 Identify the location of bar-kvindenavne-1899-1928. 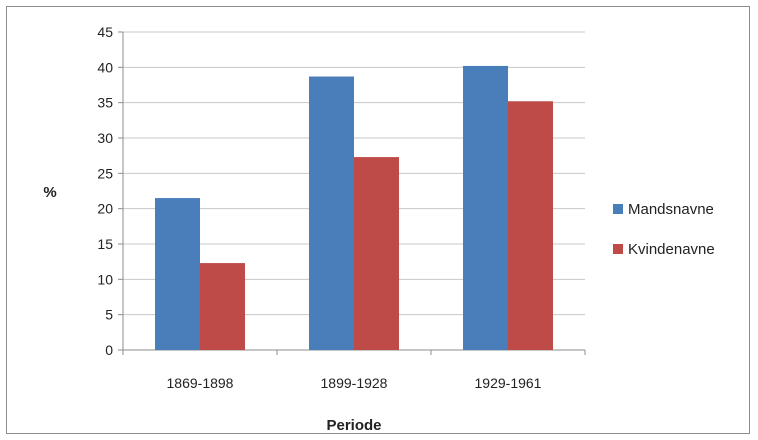
(376, 253).